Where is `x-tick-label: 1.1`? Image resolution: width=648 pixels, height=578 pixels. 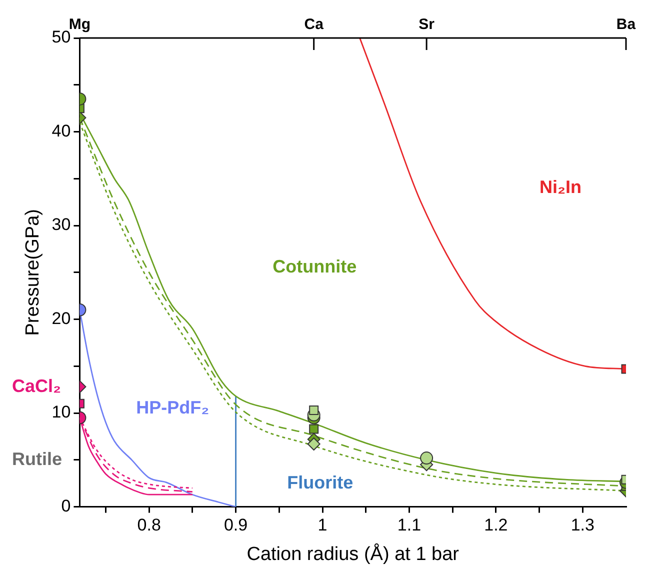
x-tick-label: 1.1 is located at coordinates (409, 525).